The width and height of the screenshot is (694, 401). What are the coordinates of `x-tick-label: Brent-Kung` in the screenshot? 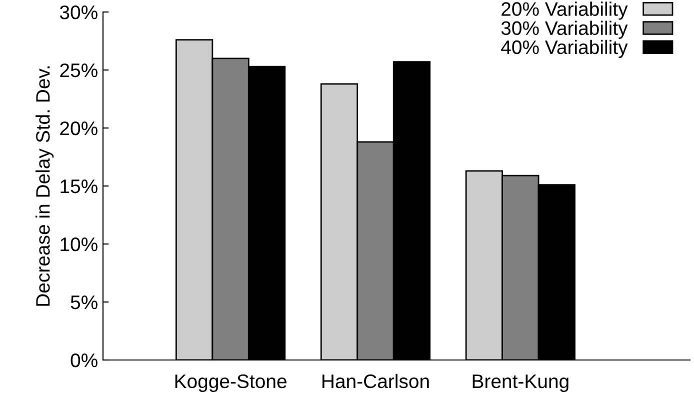 It's located at (520, 383).